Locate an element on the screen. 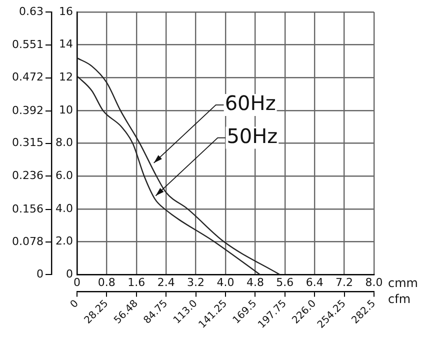  y-tick-label: 12 is located at coordinates (65, 77).